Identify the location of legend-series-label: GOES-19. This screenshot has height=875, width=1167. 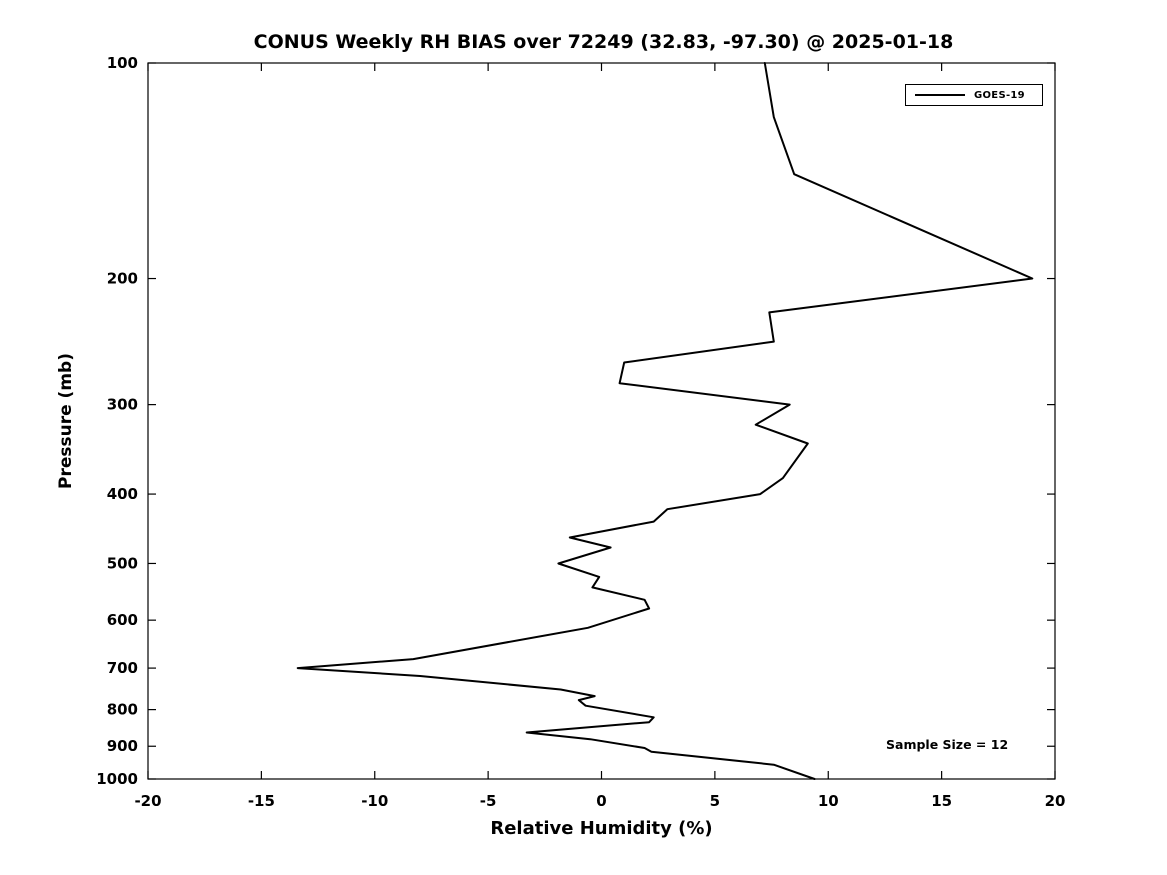
(999, 95).